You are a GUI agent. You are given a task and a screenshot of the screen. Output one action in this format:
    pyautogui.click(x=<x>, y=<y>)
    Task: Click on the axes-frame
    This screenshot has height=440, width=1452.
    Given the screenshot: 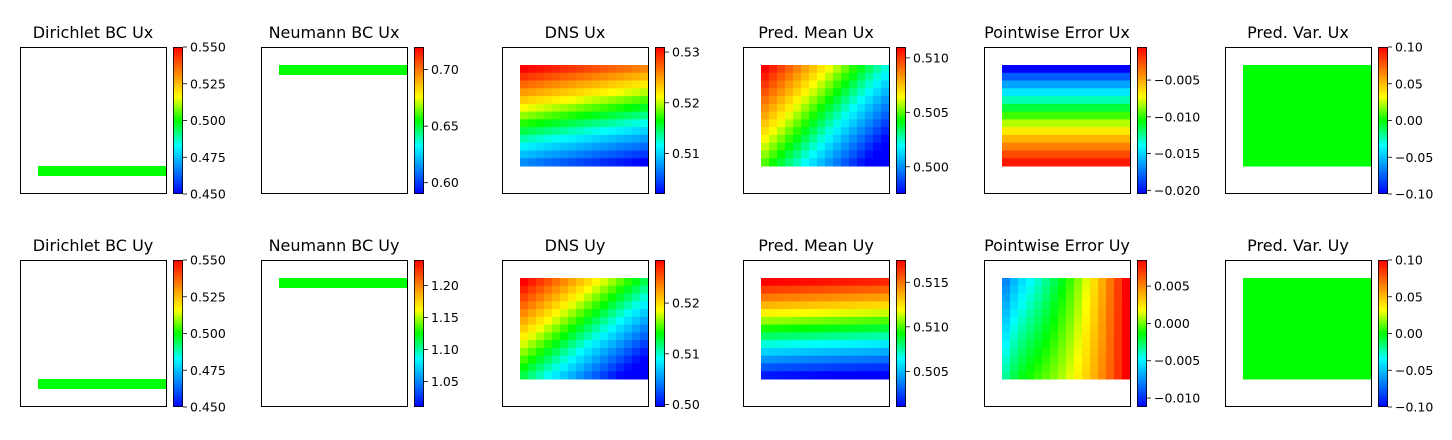 What is the action you would take?
    pyautogui.click(x=93, y=120)
    